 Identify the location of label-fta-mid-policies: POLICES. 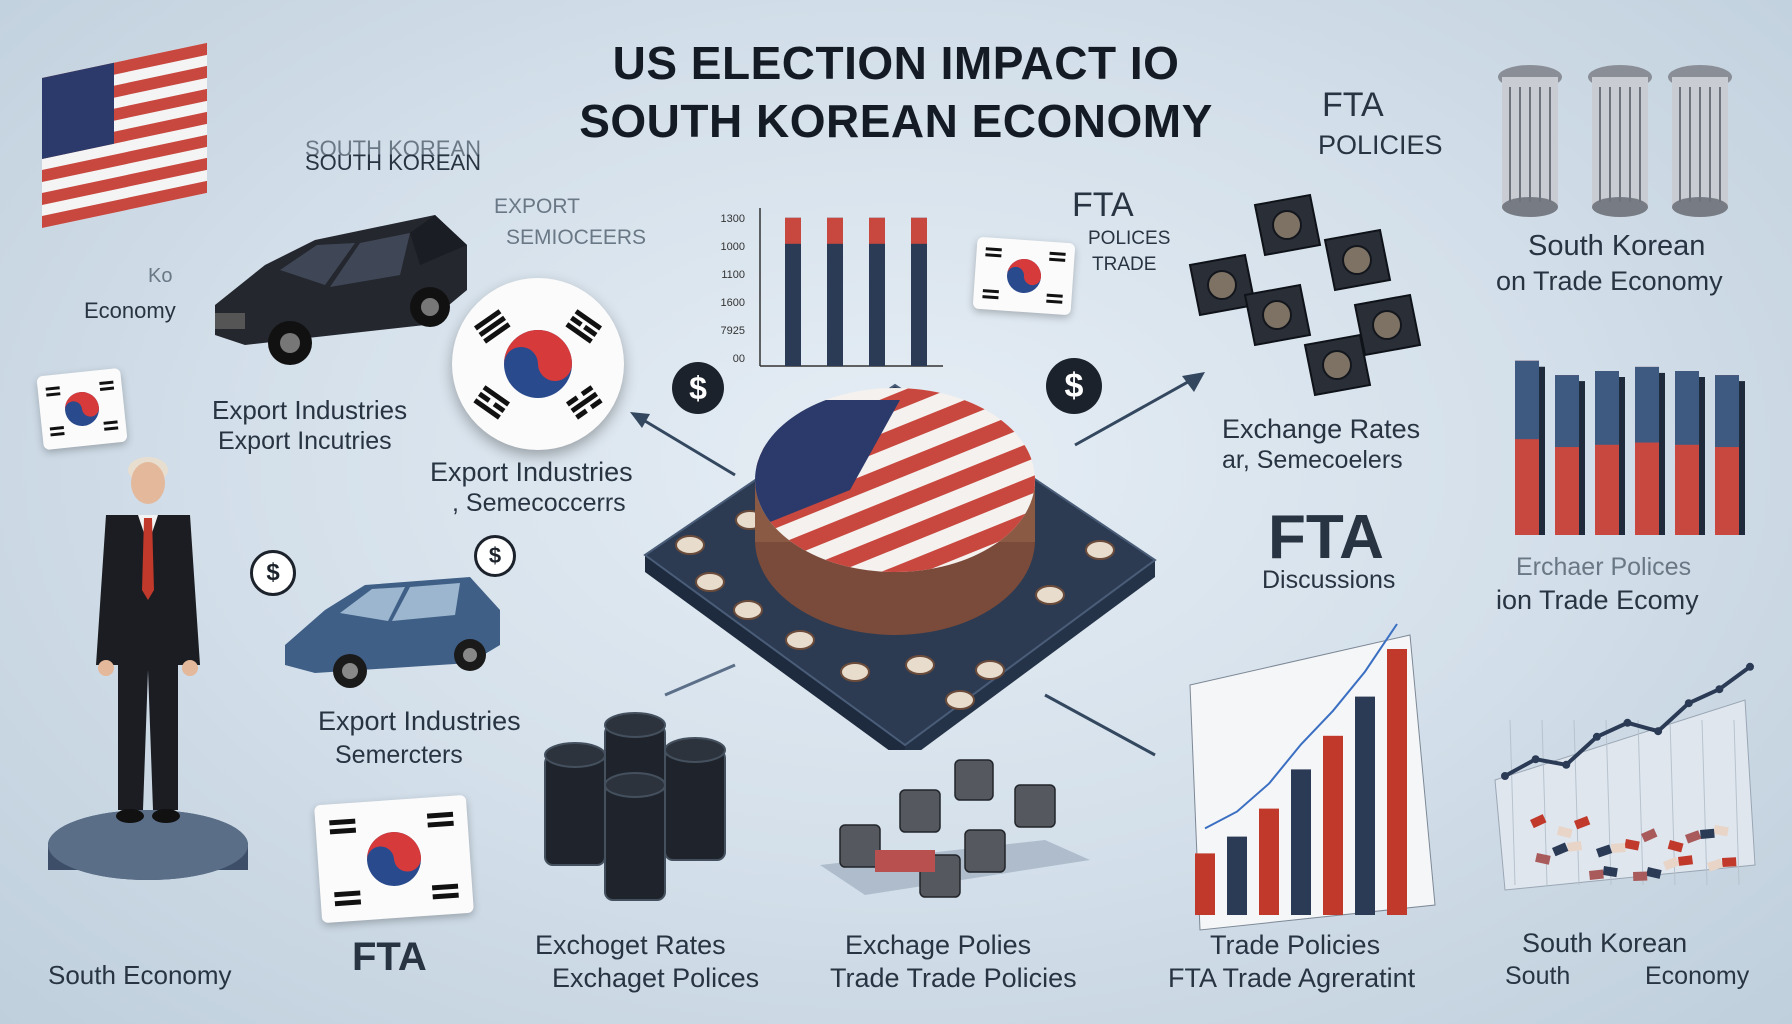
(1129, 238).